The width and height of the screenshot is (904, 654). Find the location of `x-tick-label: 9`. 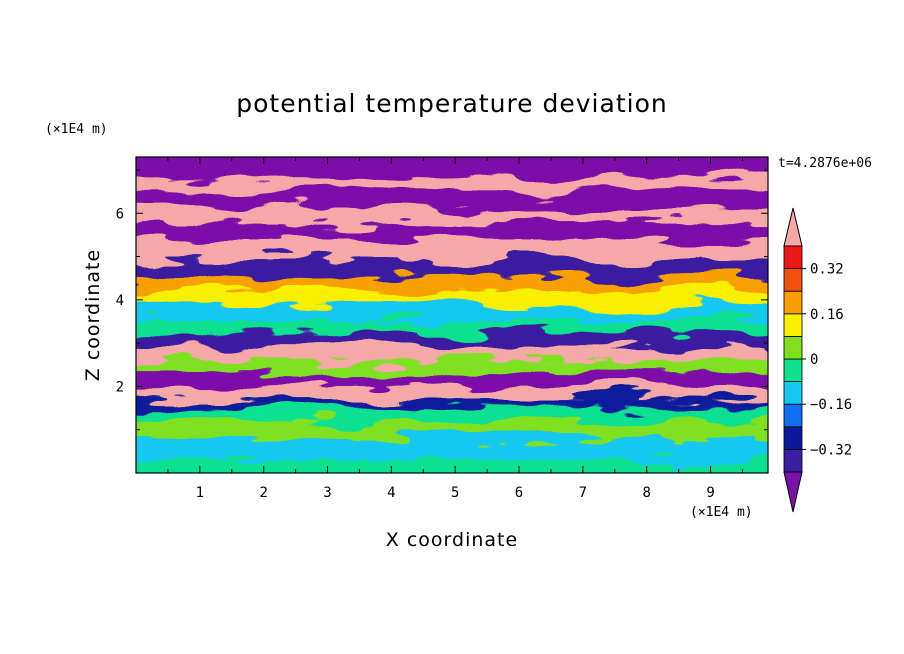

x-tick-label: 9 is located at coordinates (710, 493).